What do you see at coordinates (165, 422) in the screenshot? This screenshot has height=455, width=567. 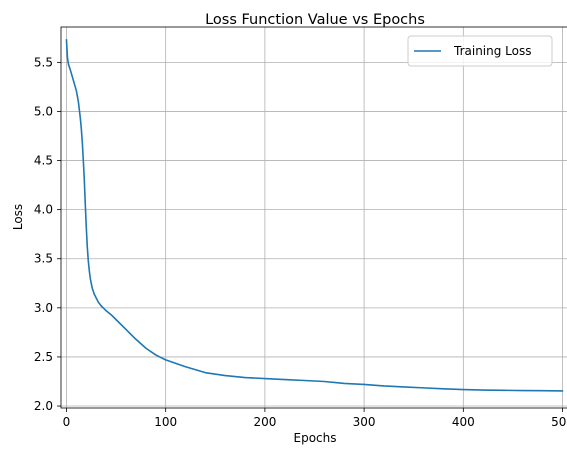 I see `x-tick-label: 100` at bounding box center [165, 422].